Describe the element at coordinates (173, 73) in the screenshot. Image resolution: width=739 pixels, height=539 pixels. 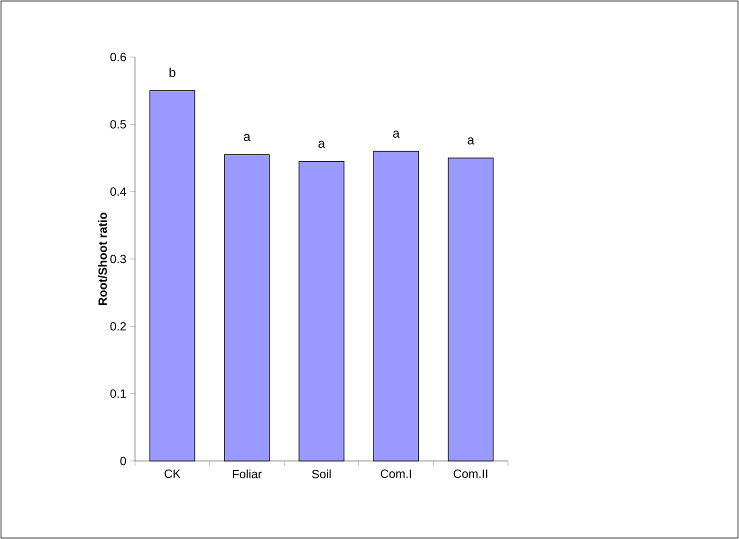
I see `annotation: b` at that location.